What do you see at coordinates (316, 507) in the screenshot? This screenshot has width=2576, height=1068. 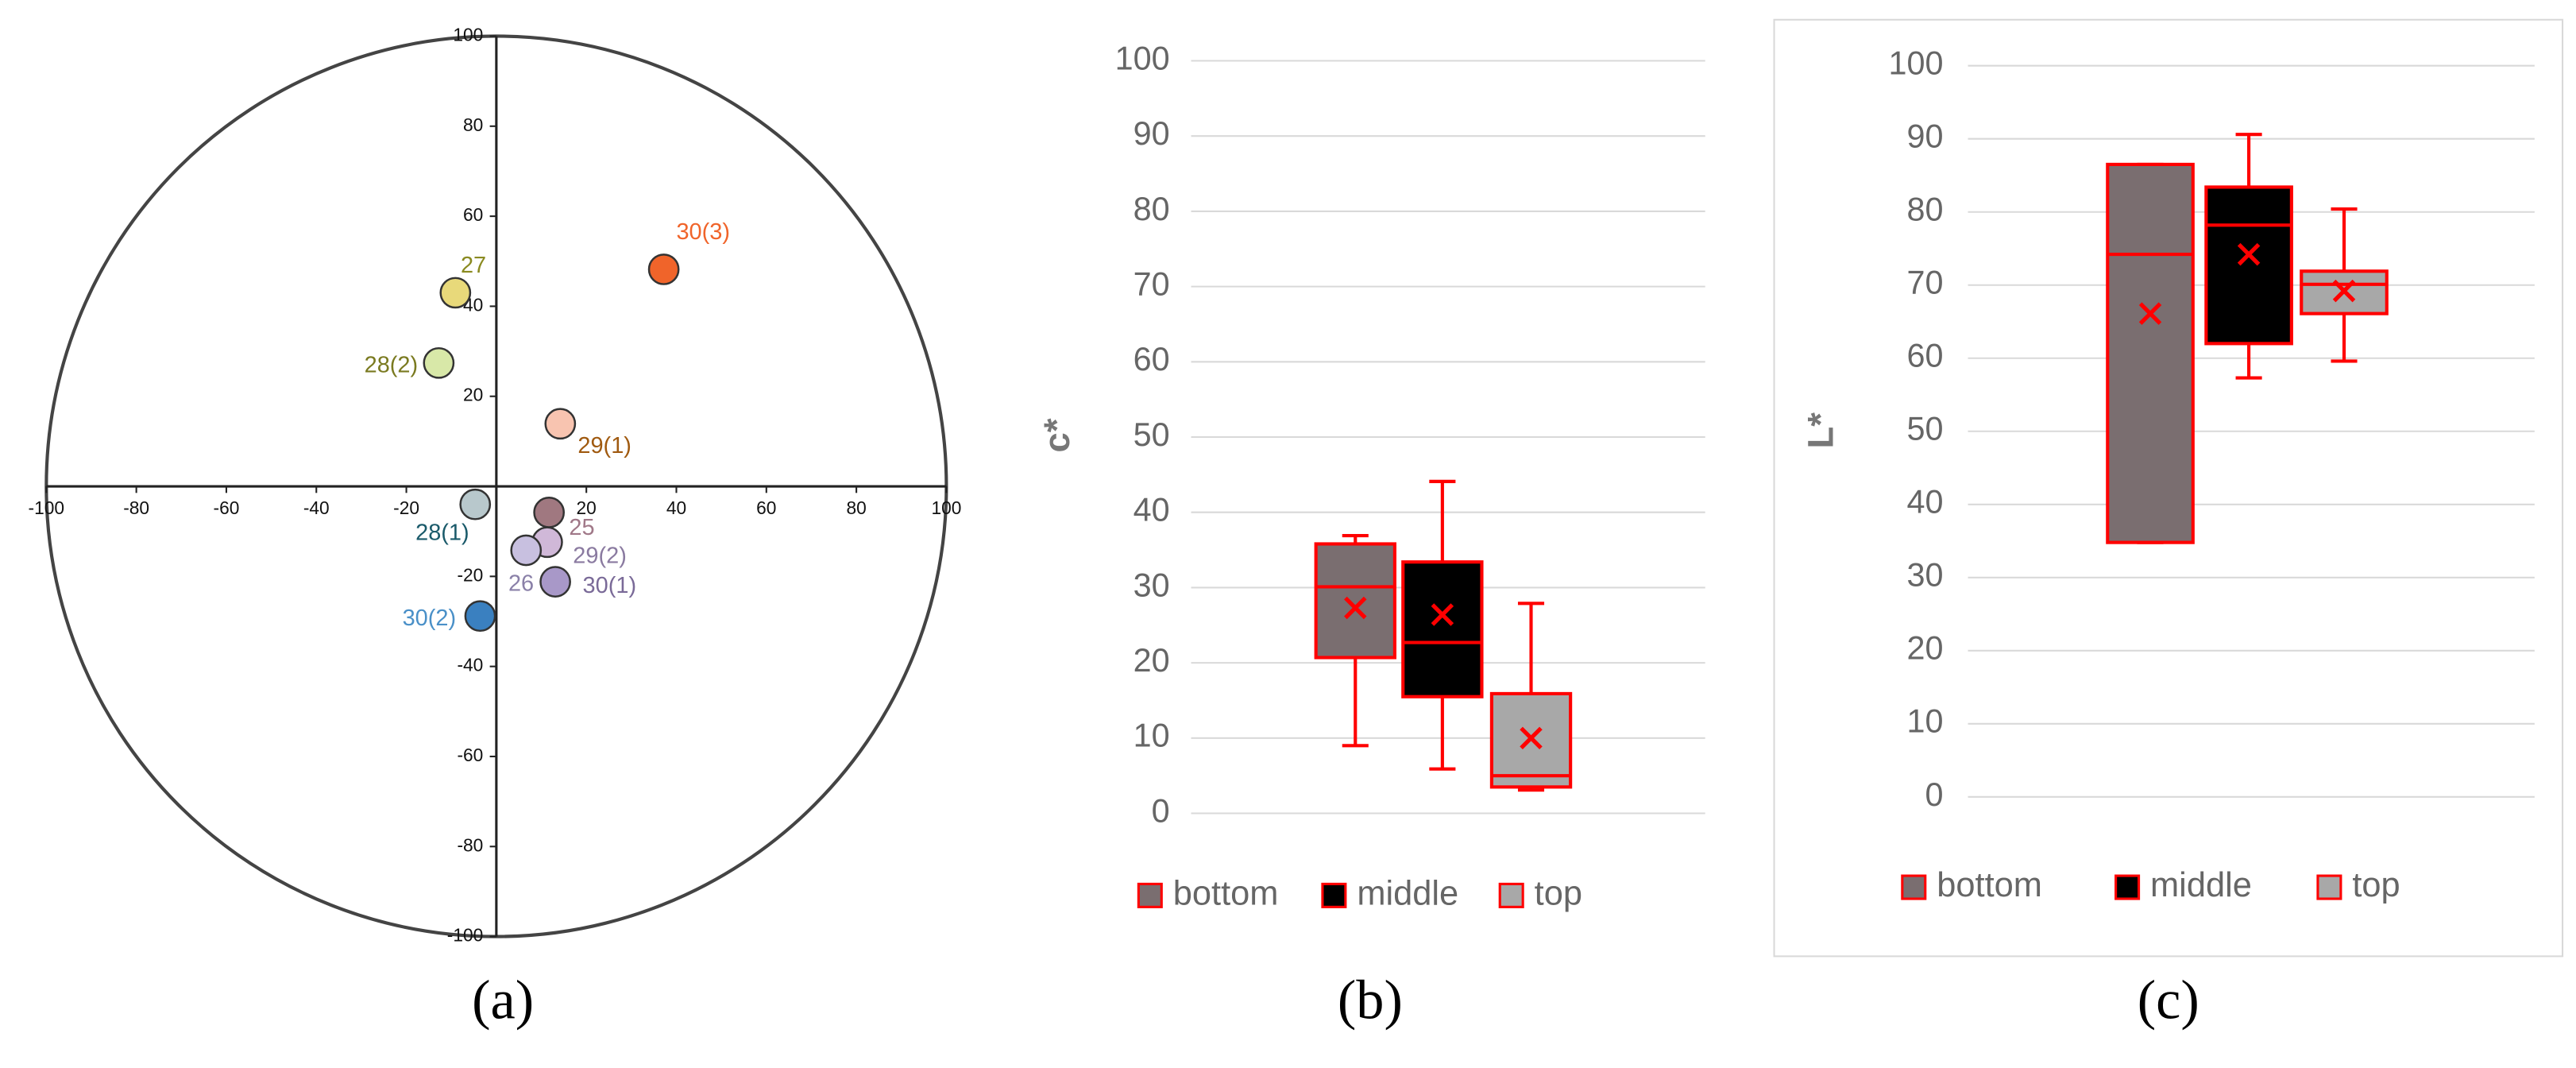 I see `x-tick-label: -40` at bounding box center [316, 507].